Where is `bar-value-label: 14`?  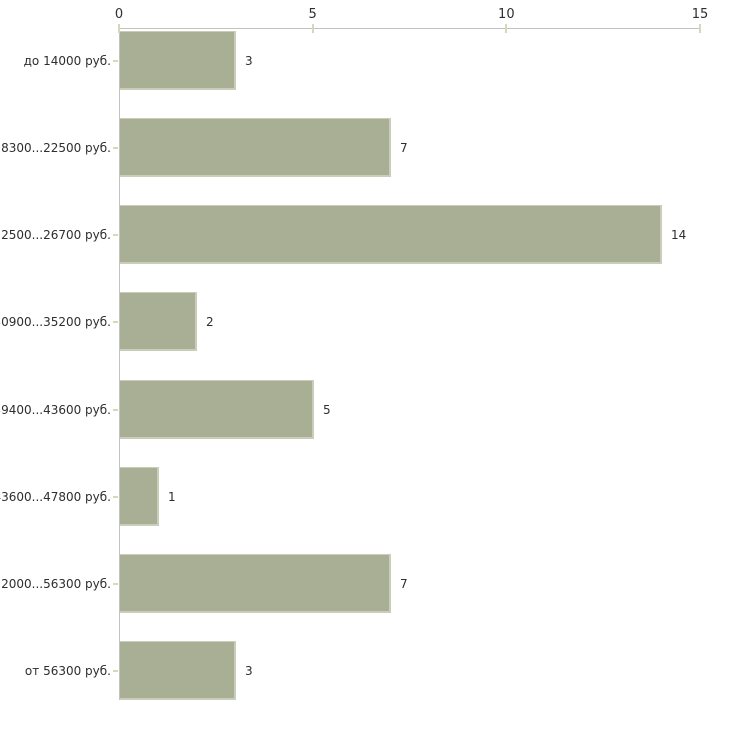
bar-value-label: 14 is located at coordinates (679, 234).